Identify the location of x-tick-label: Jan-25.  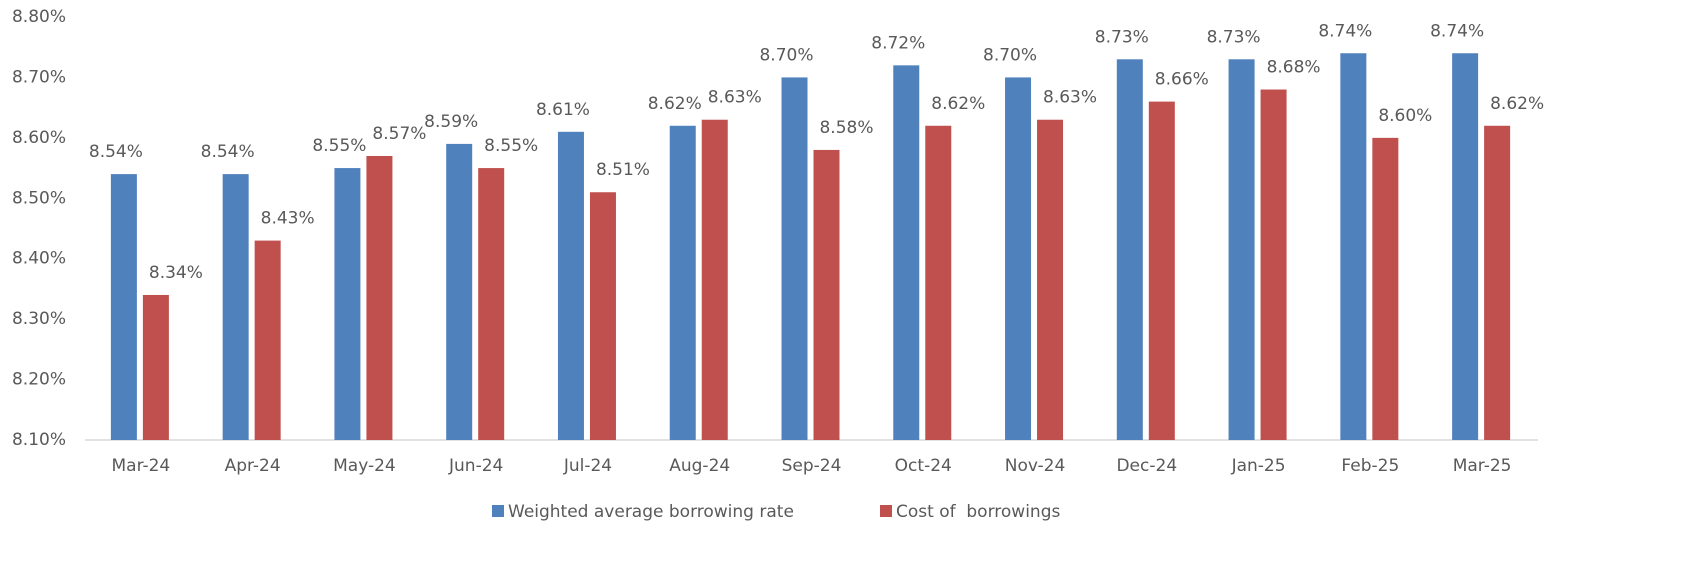
(1258, 466).